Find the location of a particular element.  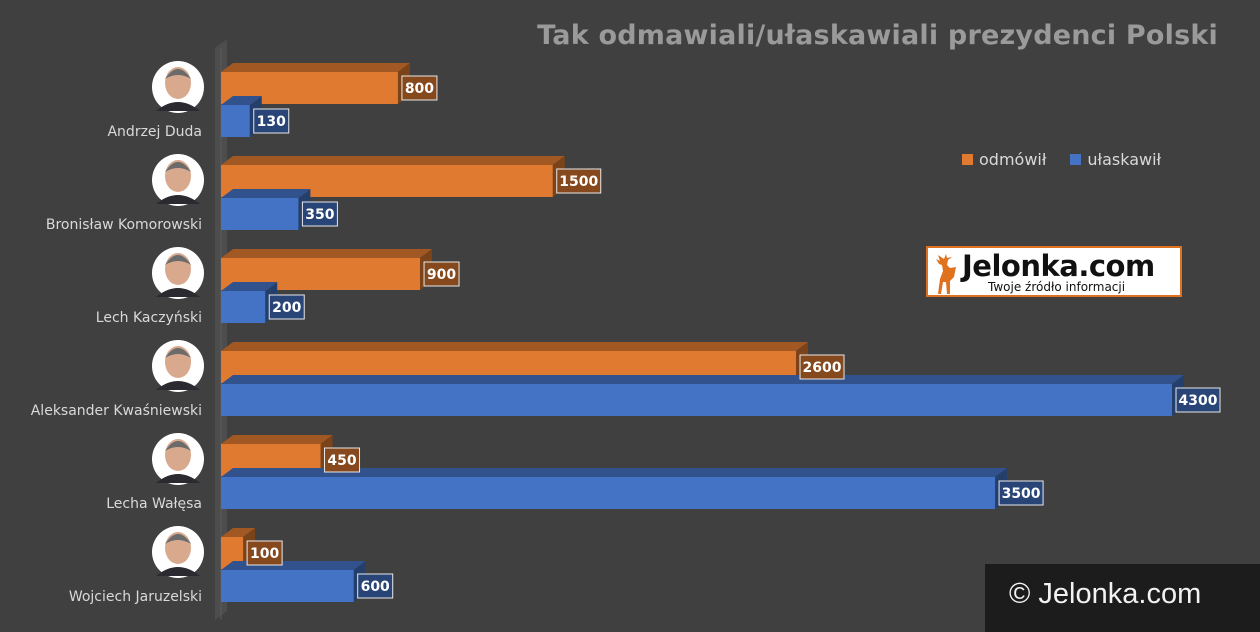

legend-label-odmowil: odmówił is located at coordinates (1013, 159).